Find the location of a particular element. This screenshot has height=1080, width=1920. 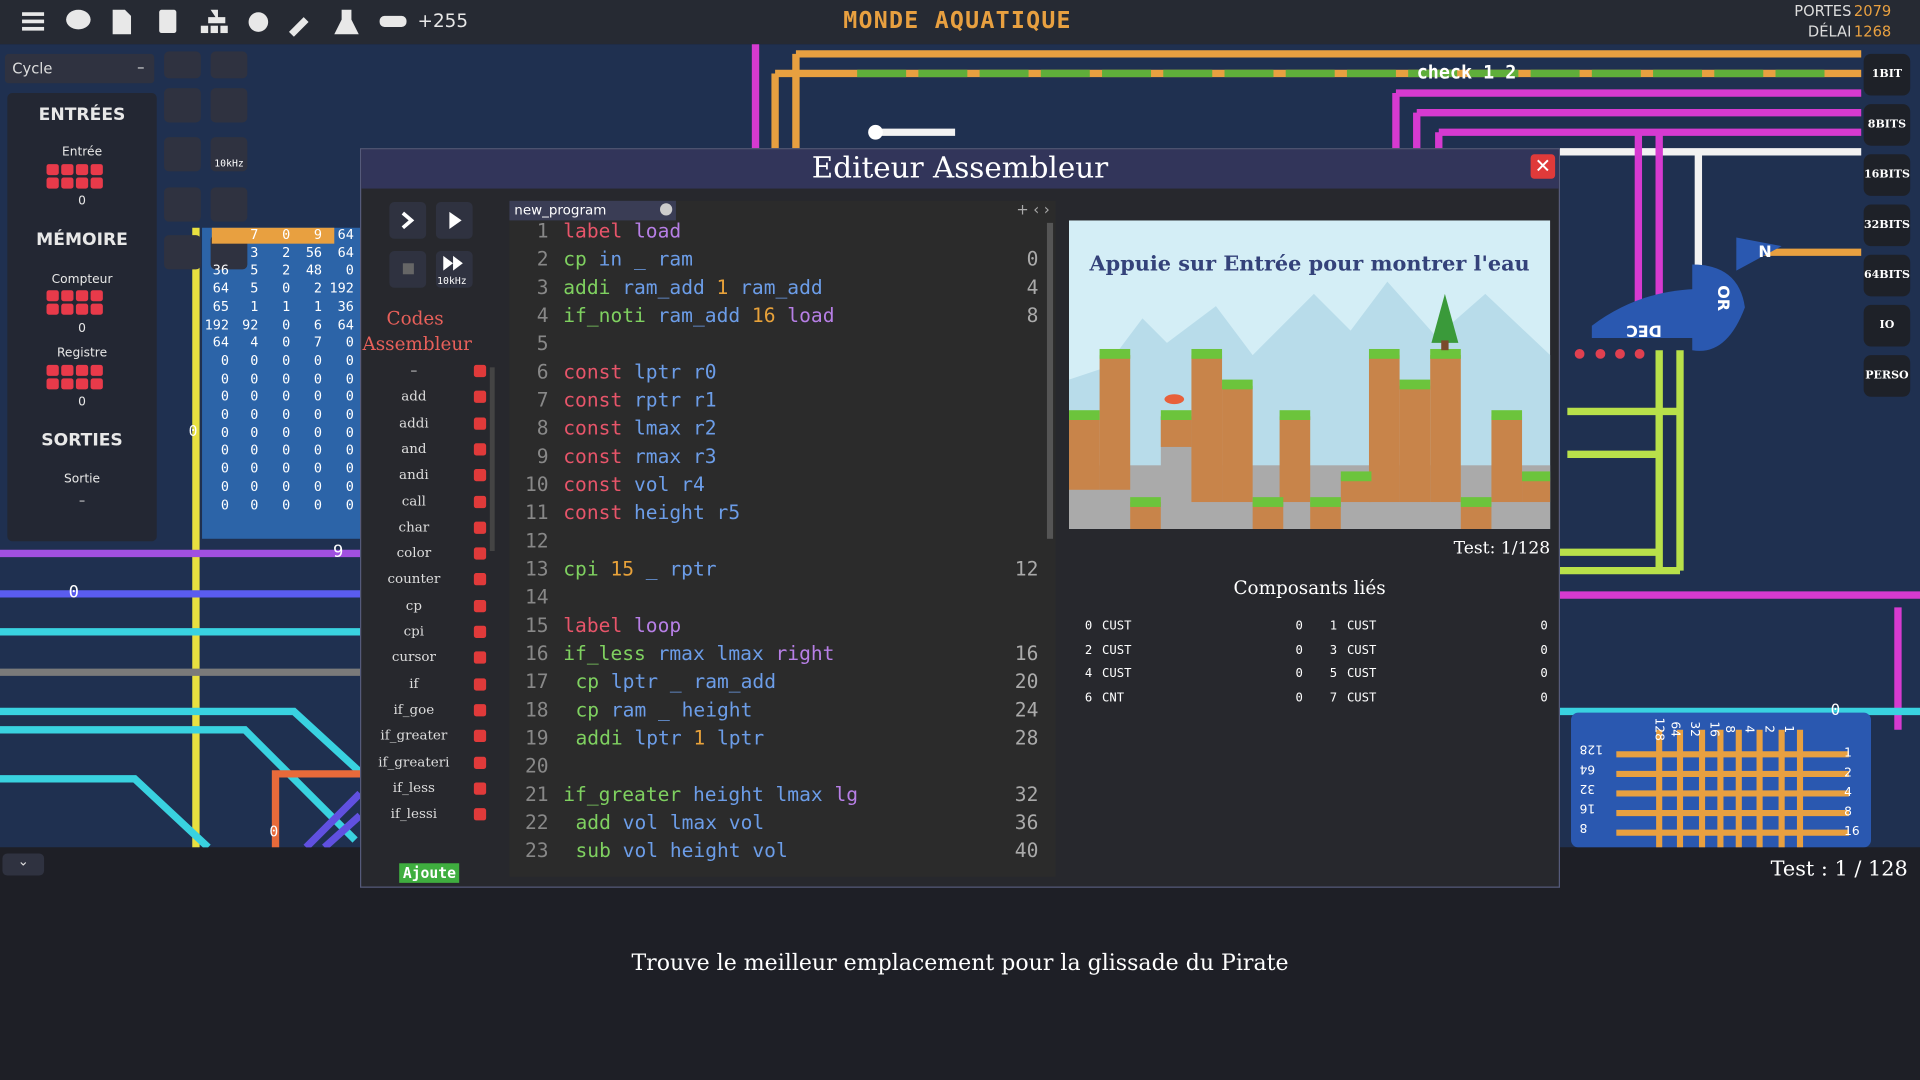

close-button: ✕ is located at coordinates (1543, 166).